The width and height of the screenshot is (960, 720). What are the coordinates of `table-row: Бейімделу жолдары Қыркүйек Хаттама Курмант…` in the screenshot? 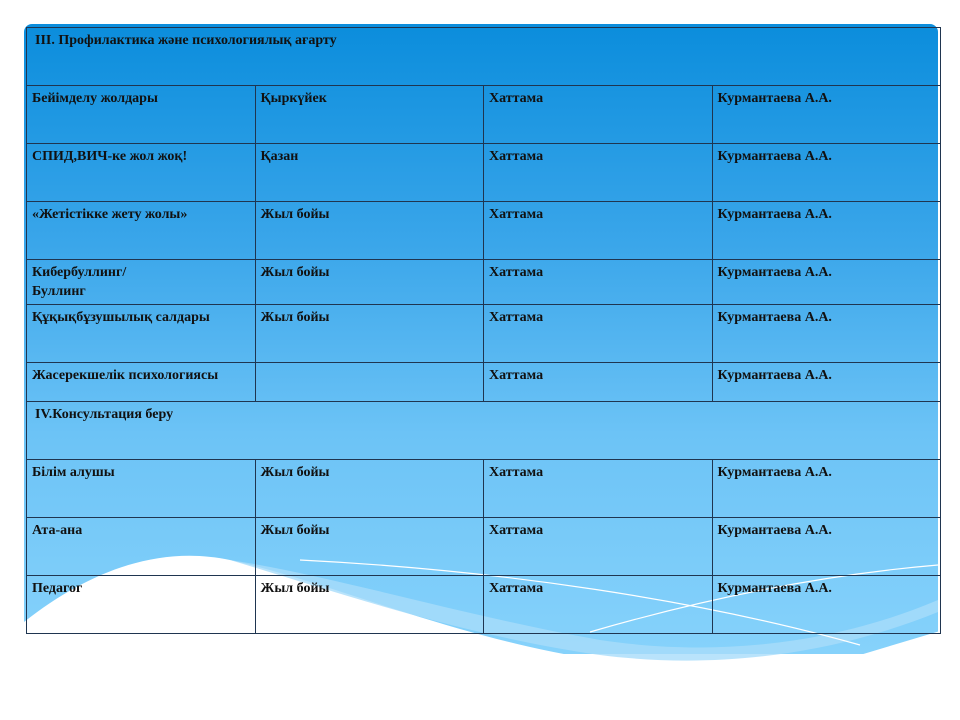 It's located at (483, 114).